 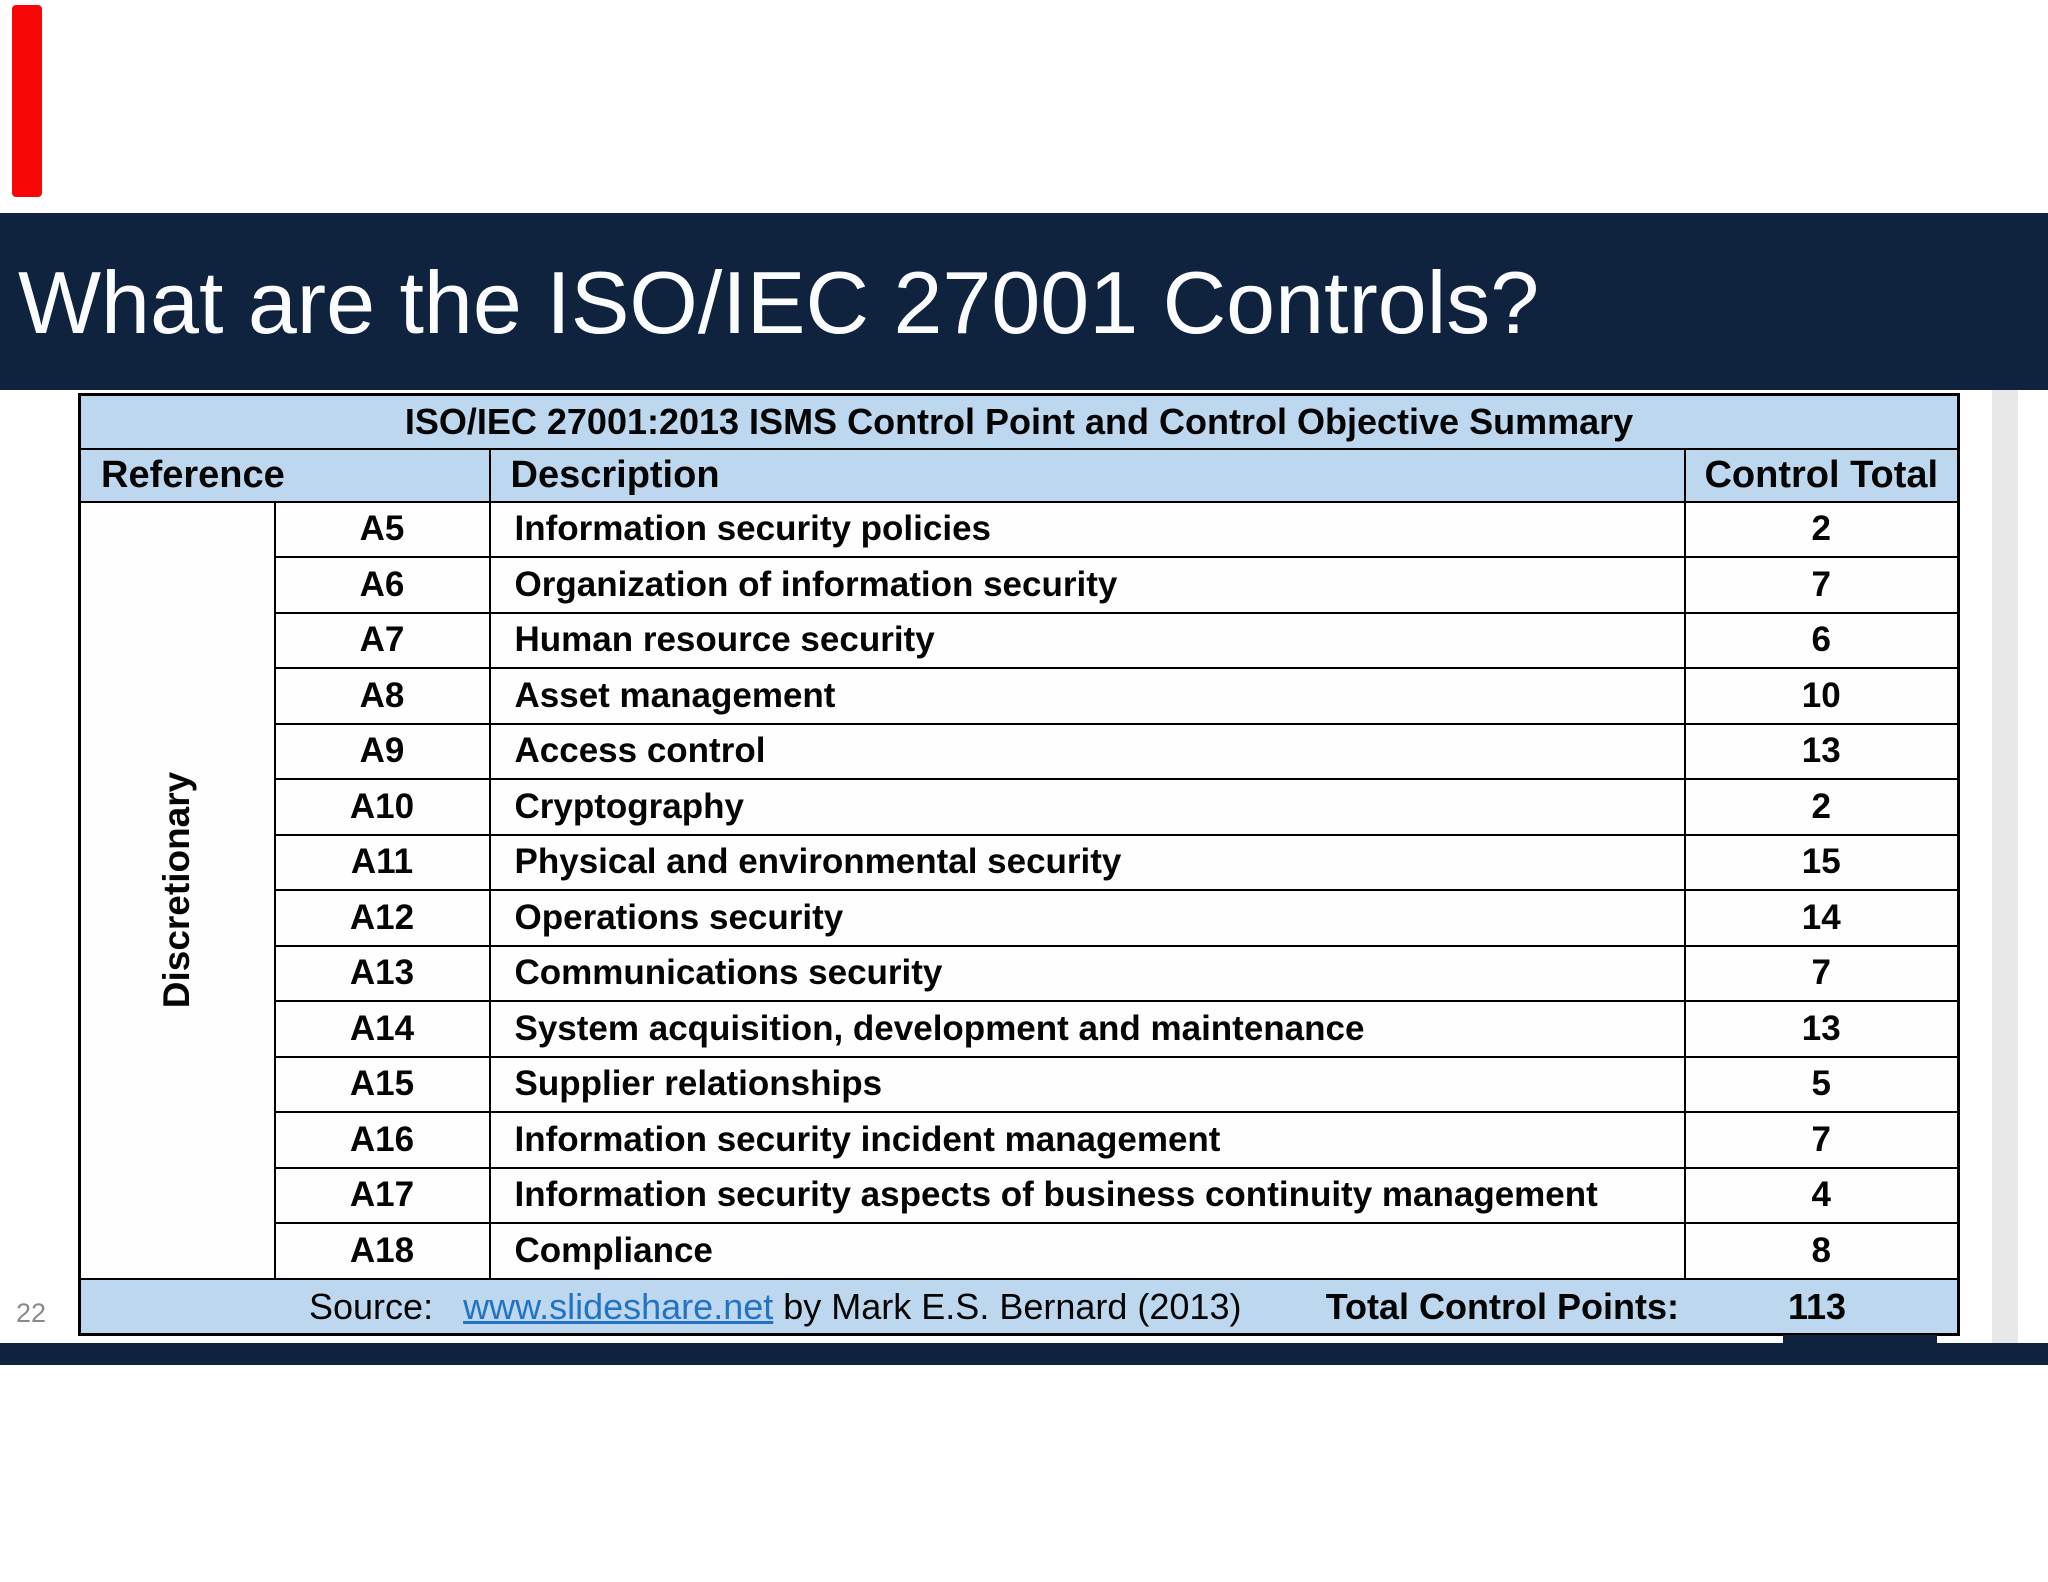 I want to click on table-row: A12 Operations security 14, so click(x=1020, y=918).